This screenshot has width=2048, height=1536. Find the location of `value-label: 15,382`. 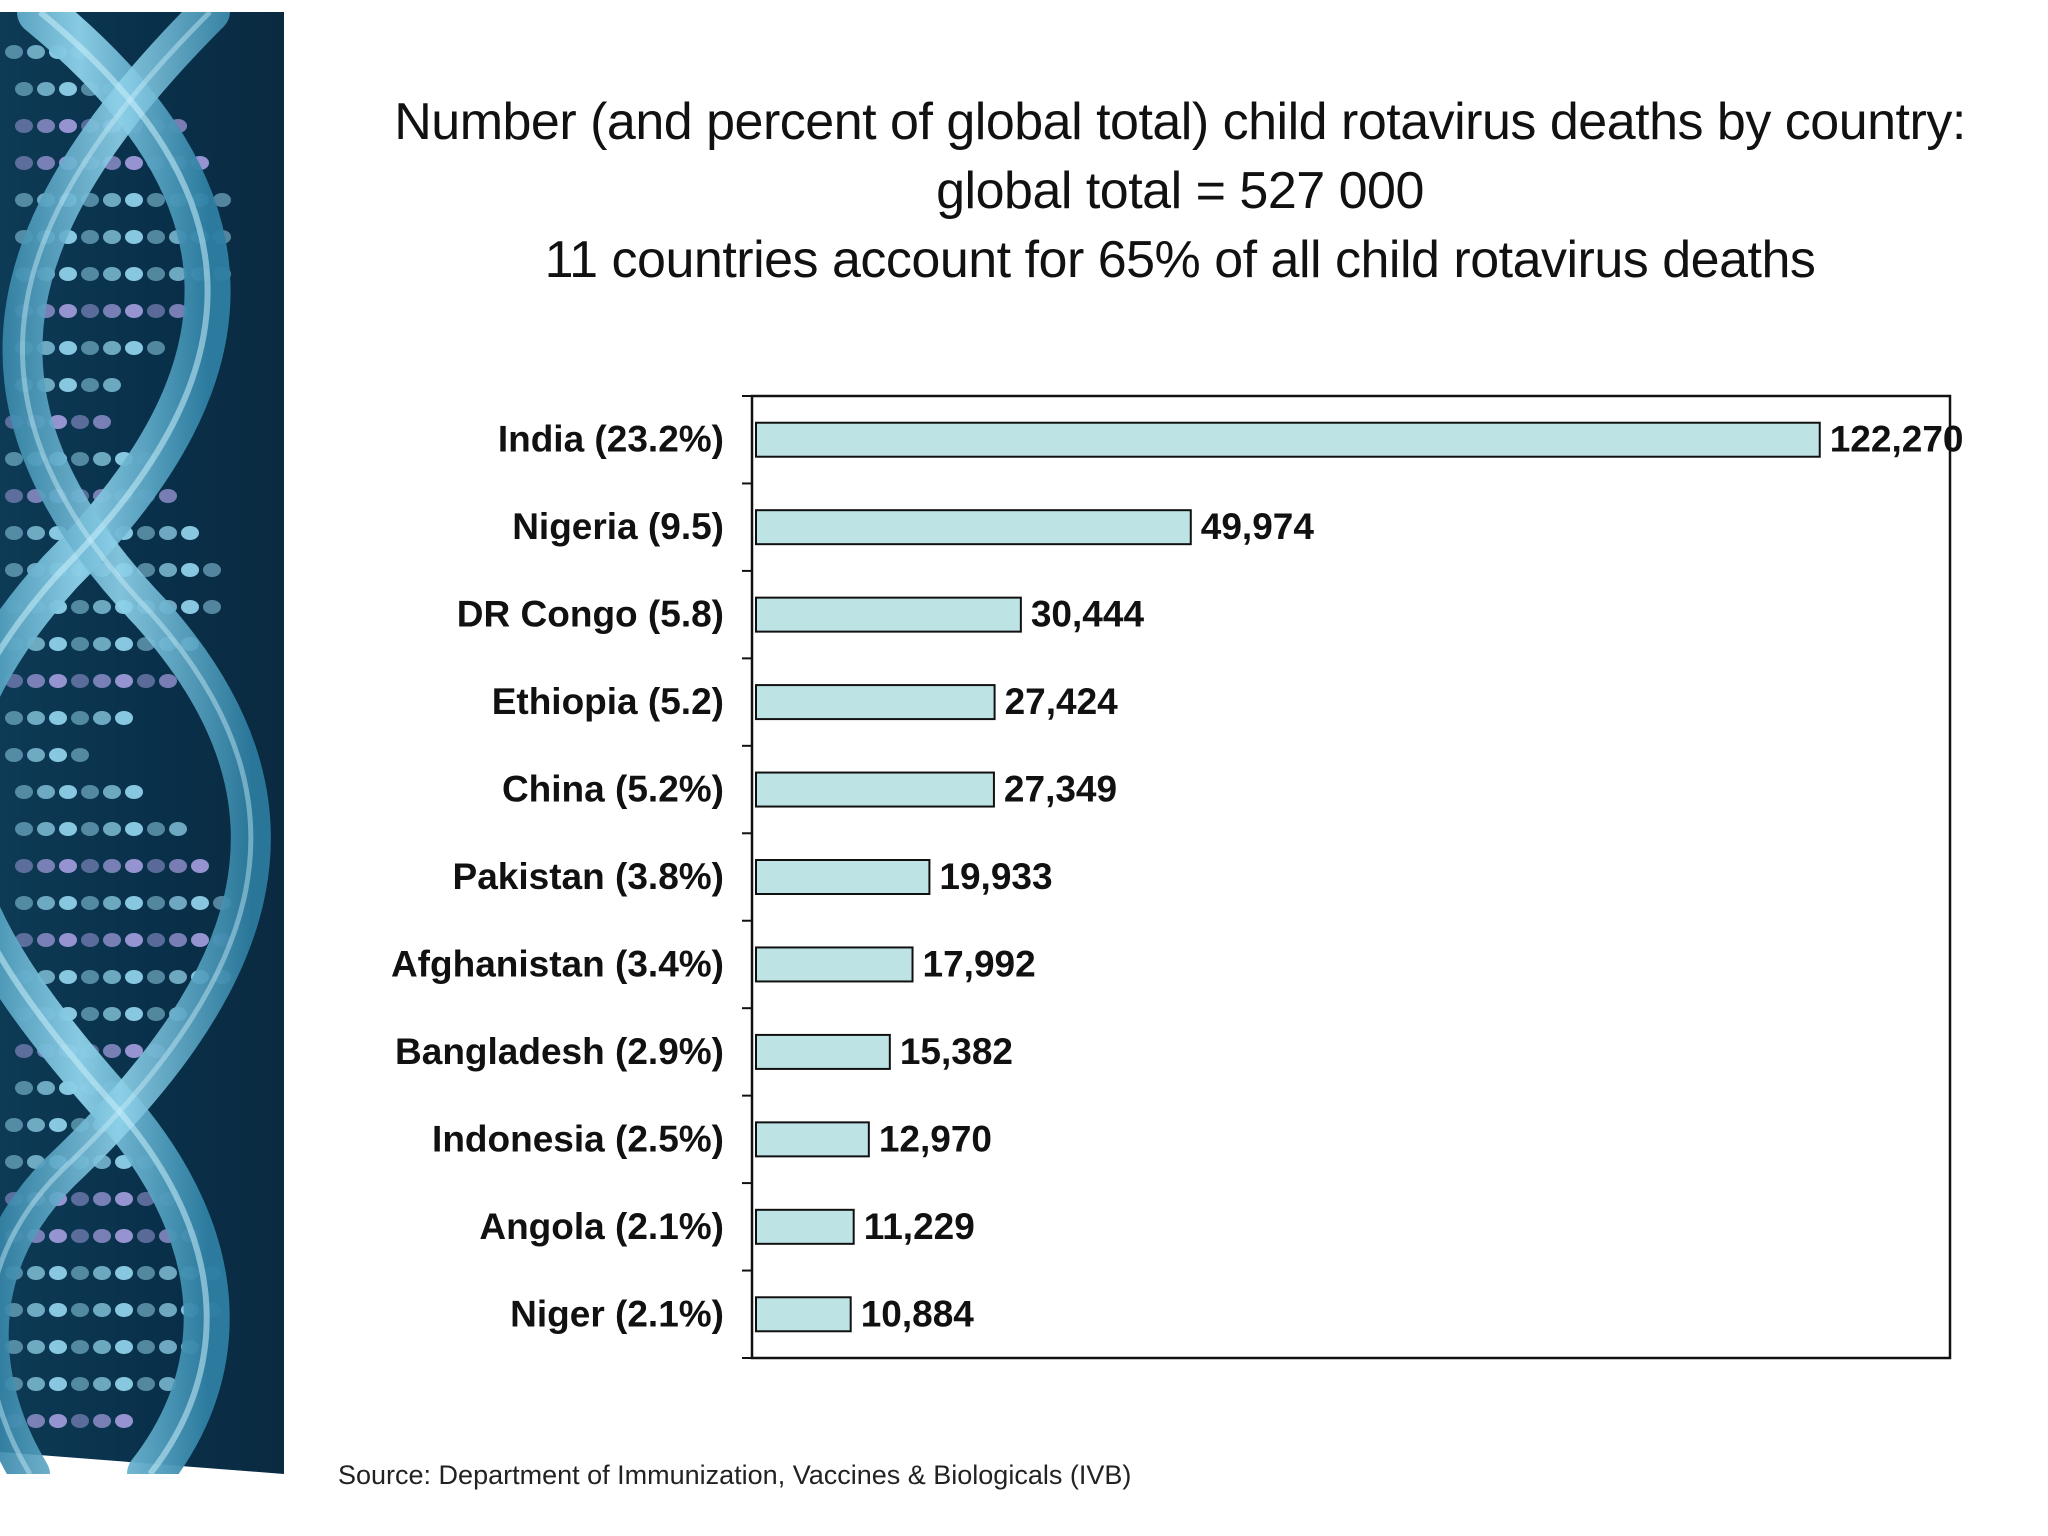

value-label: 15,382 is located at coordinates (956, 1051).